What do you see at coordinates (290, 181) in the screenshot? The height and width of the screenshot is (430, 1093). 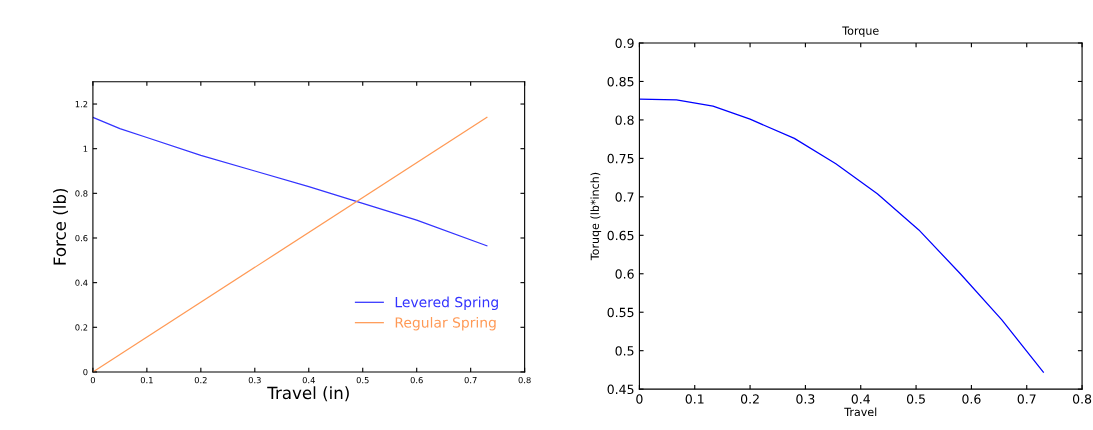 I see `line-series` at bounding box center [290, 181].